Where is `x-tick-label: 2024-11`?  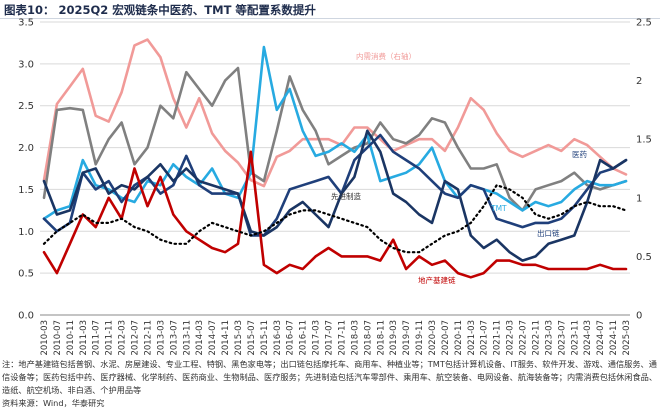 x-tick-label: 2024-11 is located at coordinates (614, 338).